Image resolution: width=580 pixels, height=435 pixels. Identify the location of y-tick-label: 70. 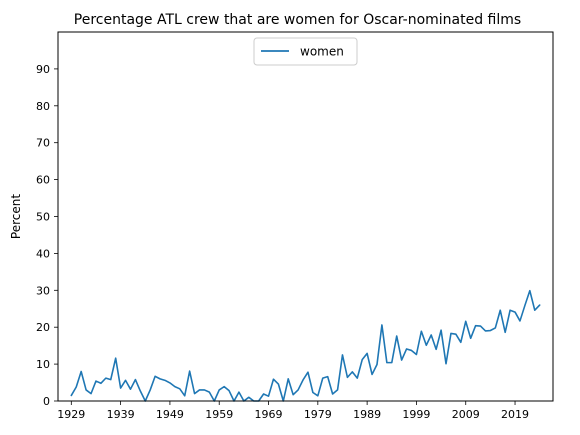
(43, 143).